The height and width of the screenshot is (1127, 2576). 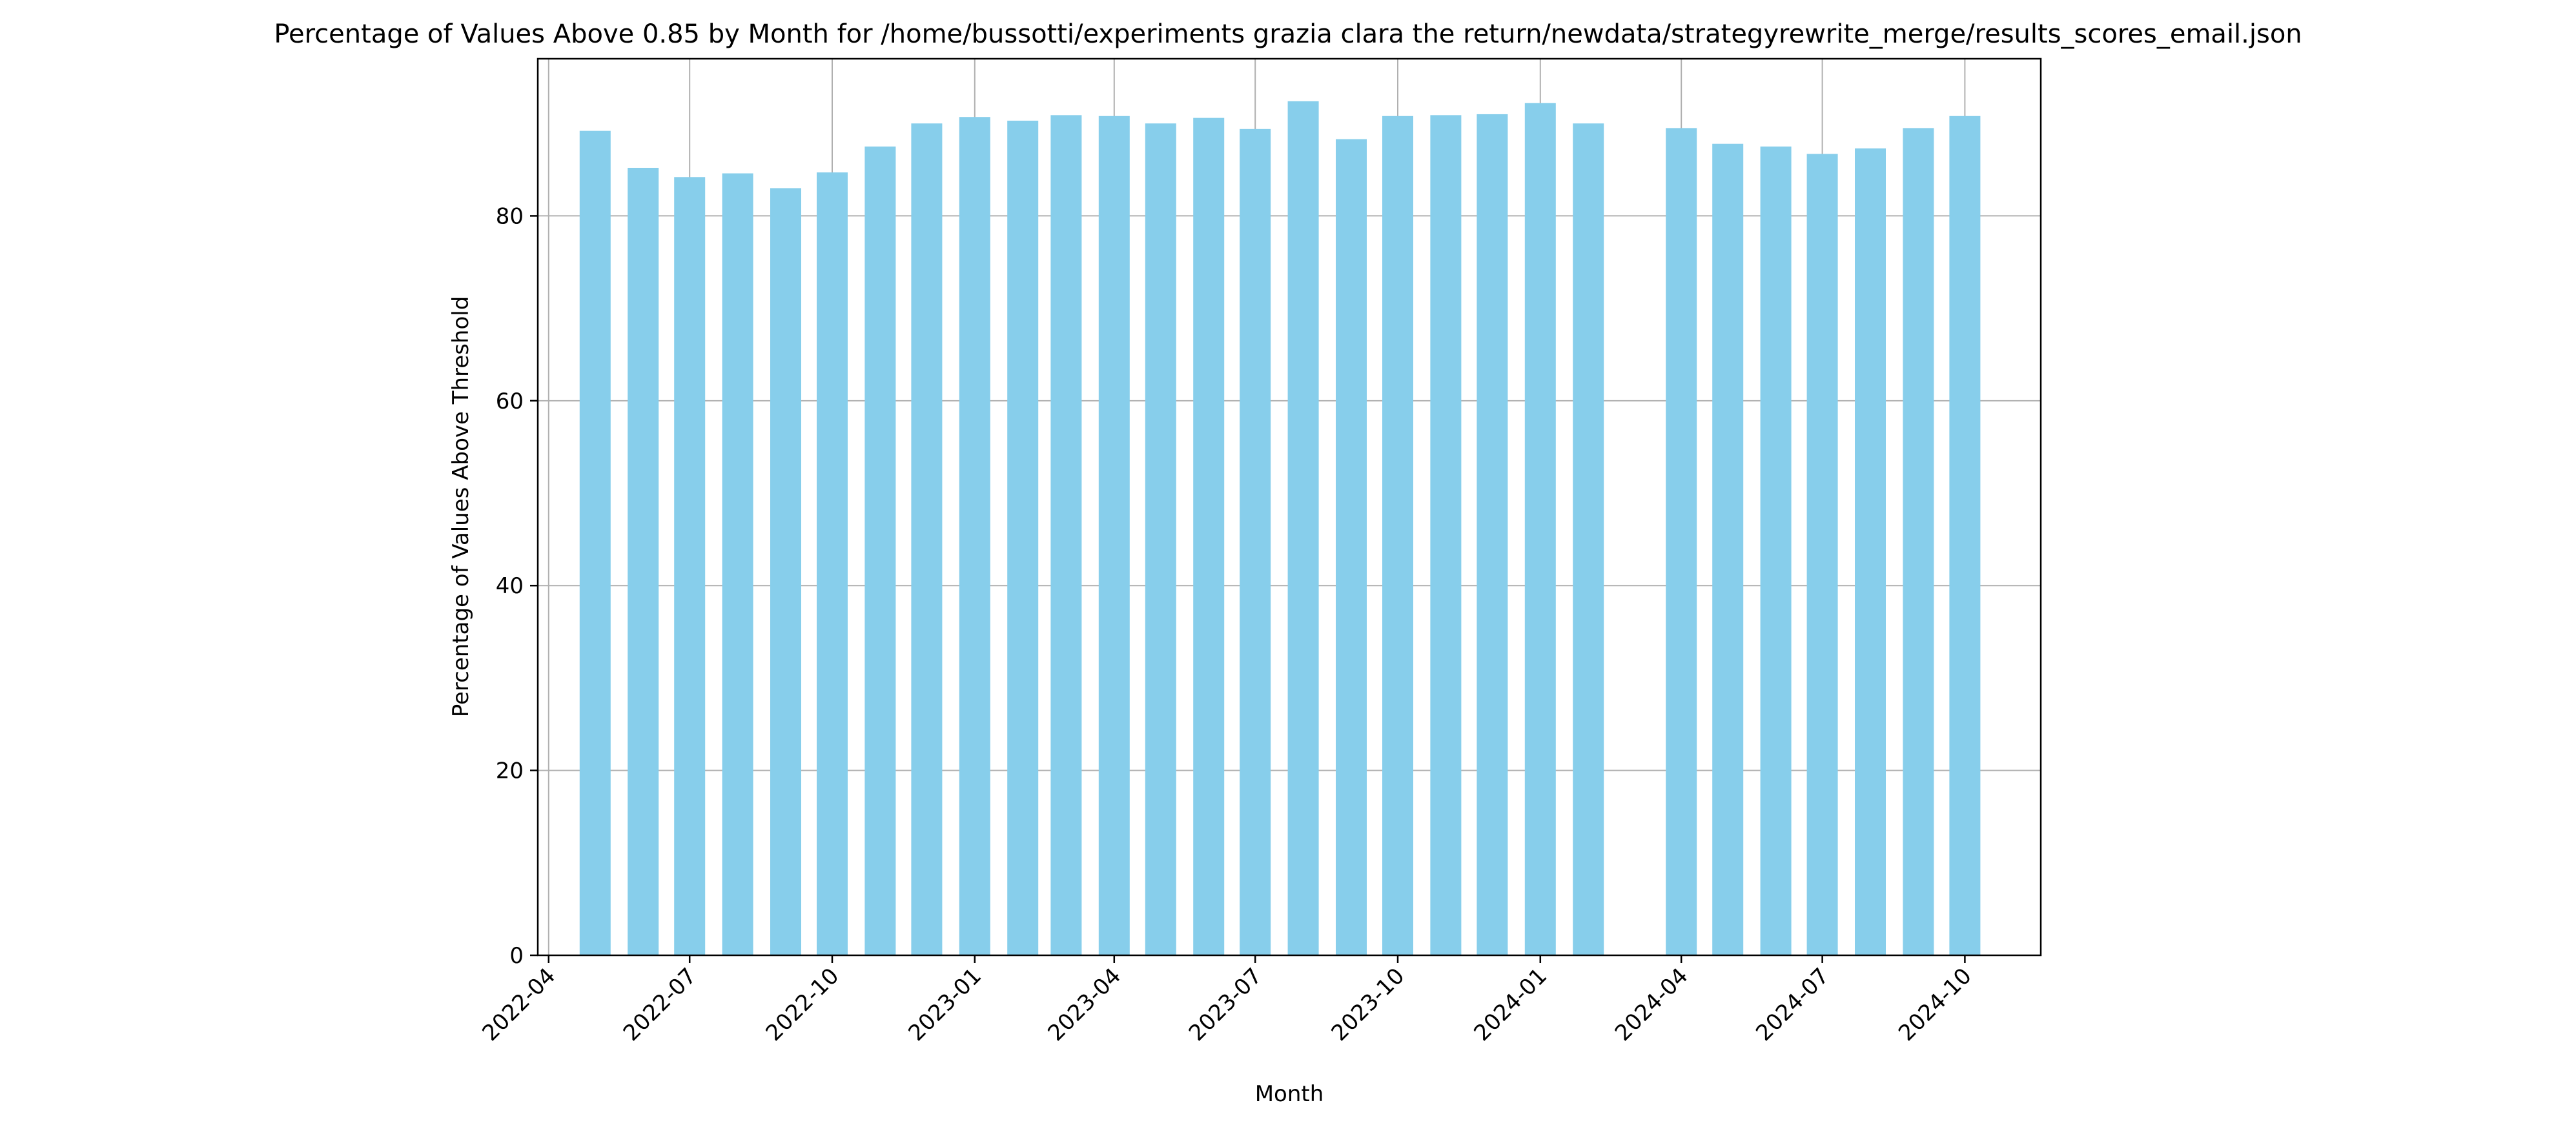 I want to click on x-tick-label: 2022-04, so click(x=519, y=1005).